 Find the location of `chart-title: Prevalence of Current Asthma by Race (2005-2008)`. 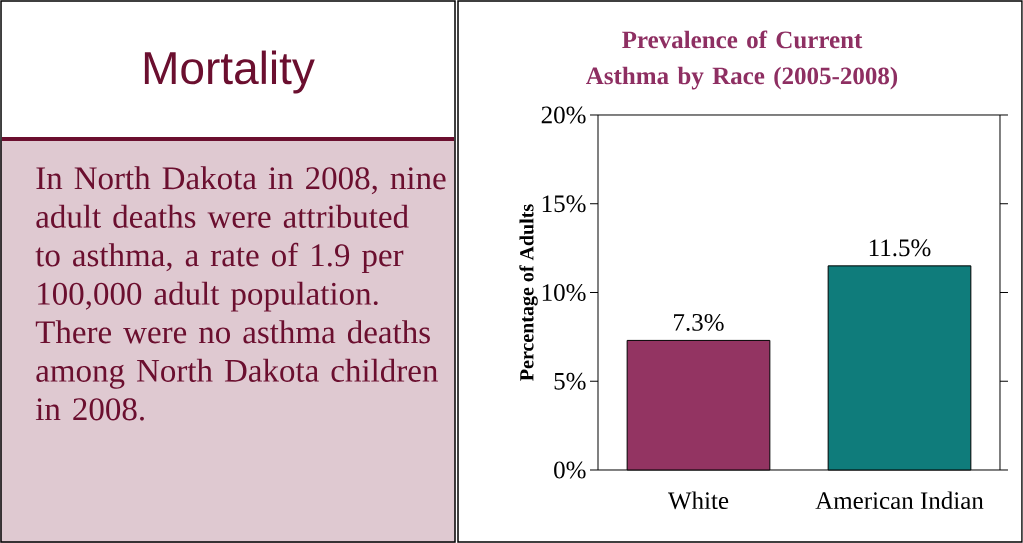

chart-title: Prevalence of Current Asthma by Race (2005-2008) is located at coordinates (742, 60).